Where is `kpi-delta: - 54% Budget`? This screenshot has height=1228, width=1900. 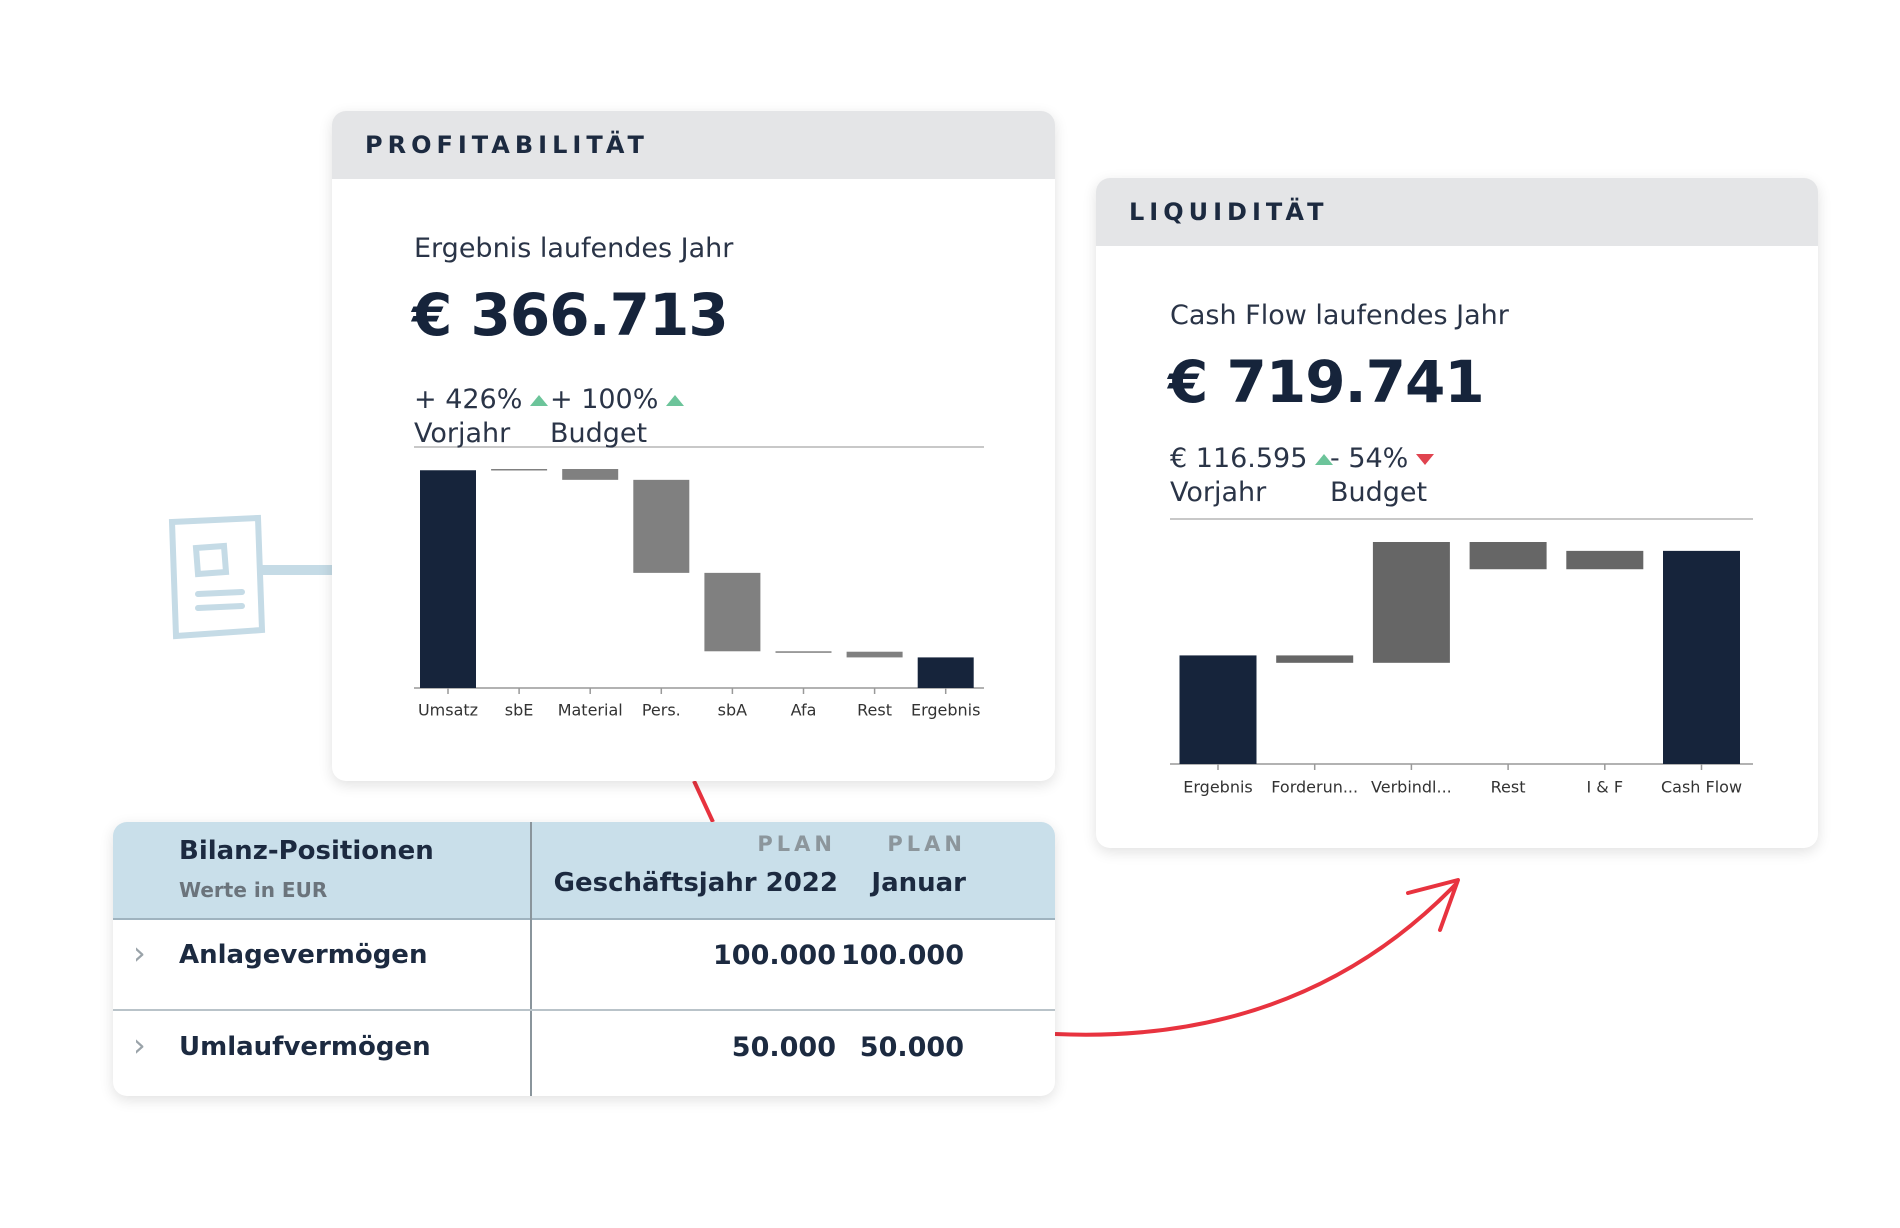
kpi-delta: - 54% Budget is located at coordinates (1382, 476).